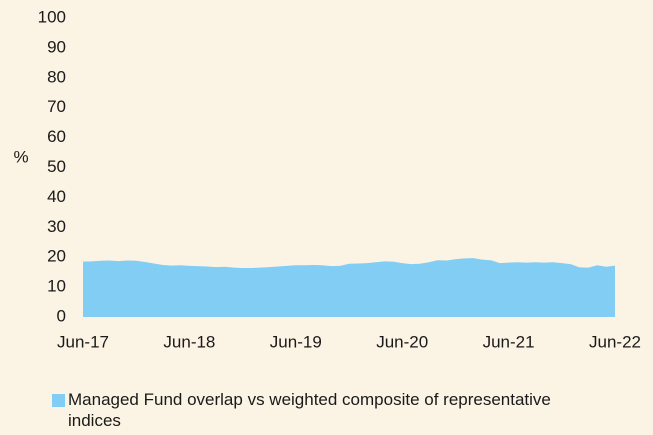 This screenshot has width=653, height=435. I want to click on y-tick-label: 40, so click(56, 196).